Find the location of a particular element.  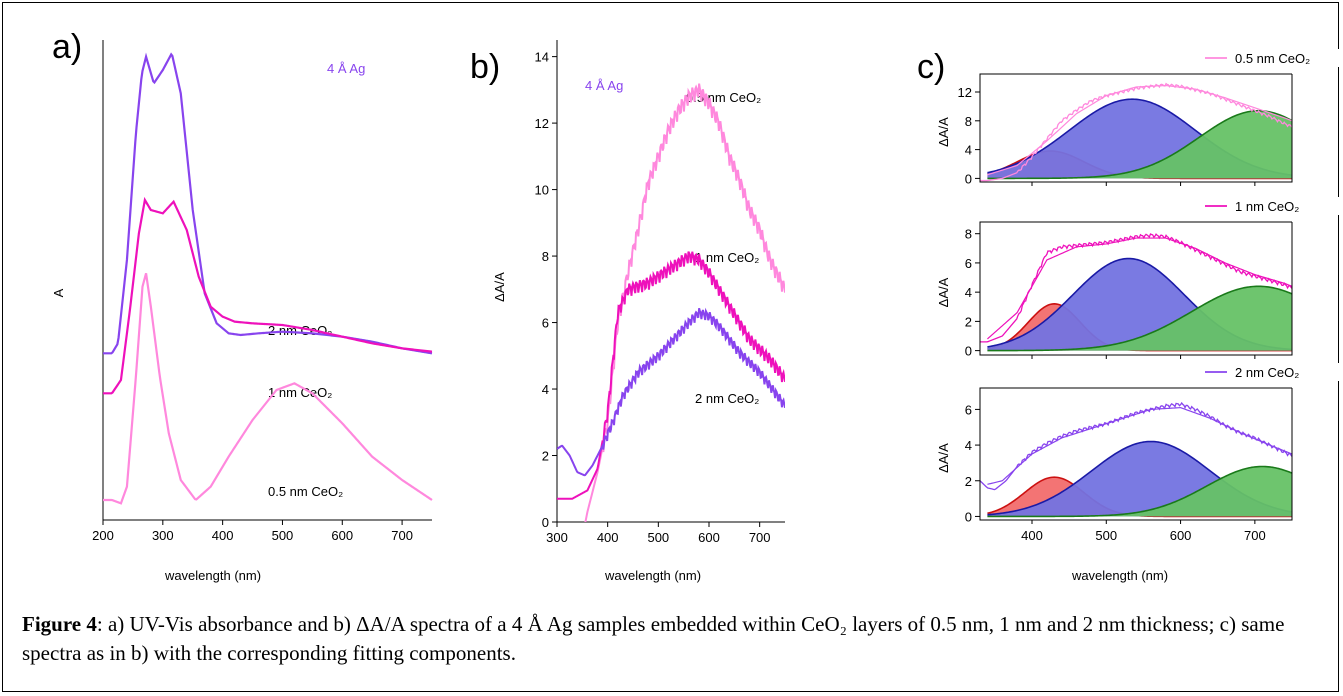

panel-c-legend-label: 1 nm CeO₂ is located at coordinates (1267, 206).